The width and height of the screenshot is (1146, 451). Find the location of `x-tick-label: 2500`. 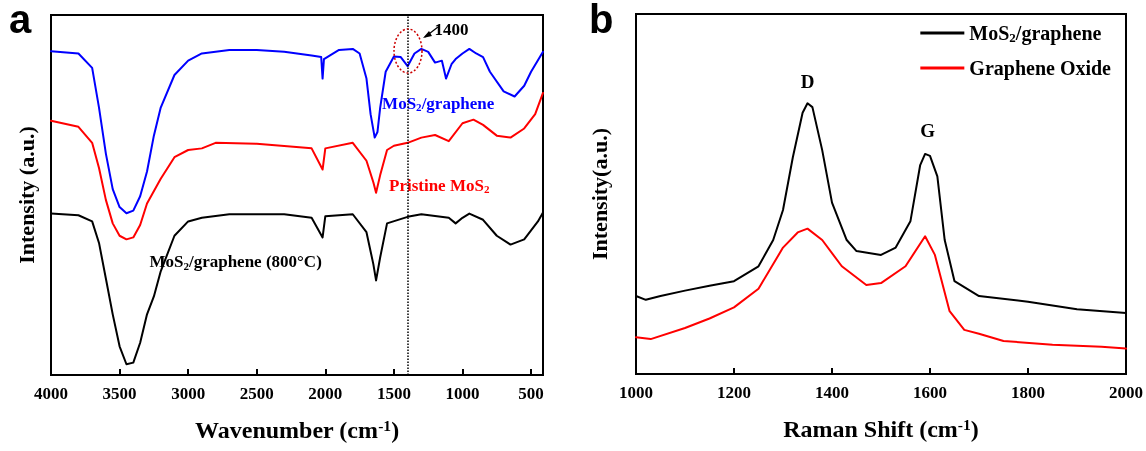

x-tick-label: 2500 is located at coordinates (256, 393).